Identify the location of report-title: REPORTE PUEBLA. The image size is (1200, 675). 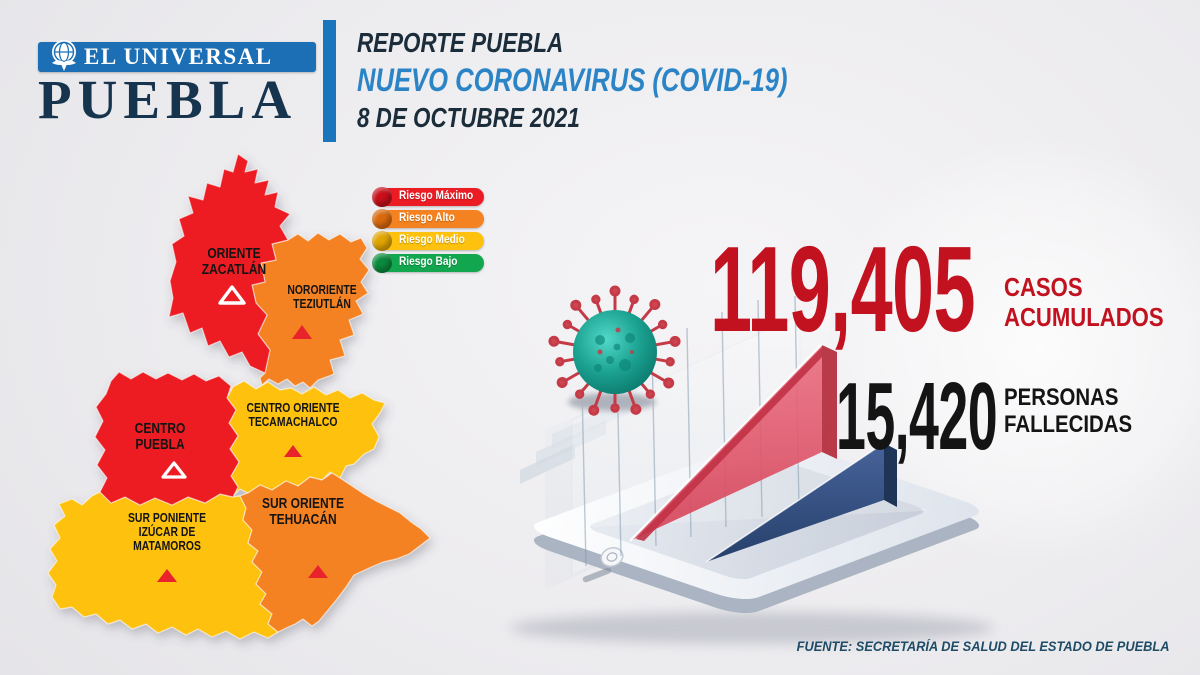
(460, 42).